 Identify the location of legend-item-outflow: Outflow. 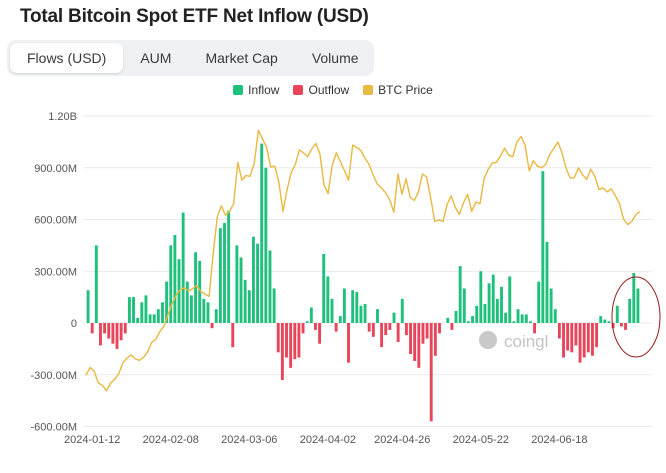
(321, 90).